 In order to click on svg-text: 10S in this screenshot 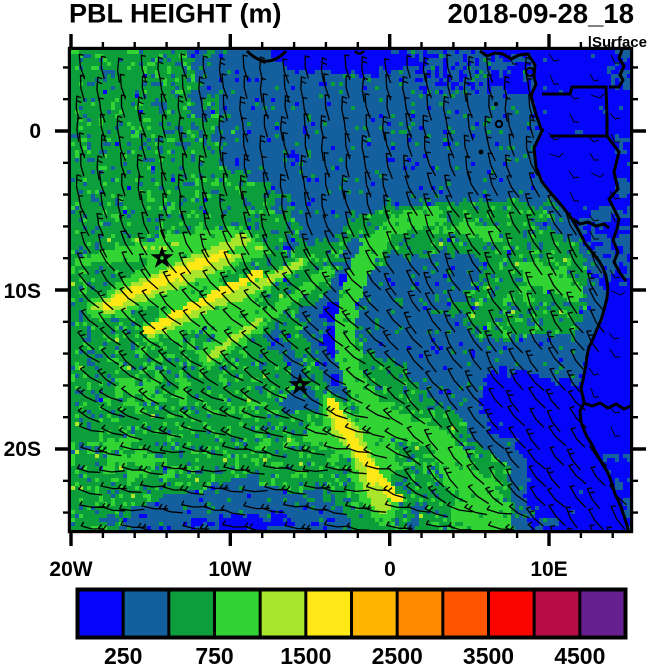, I will do `click(22, 291)`.